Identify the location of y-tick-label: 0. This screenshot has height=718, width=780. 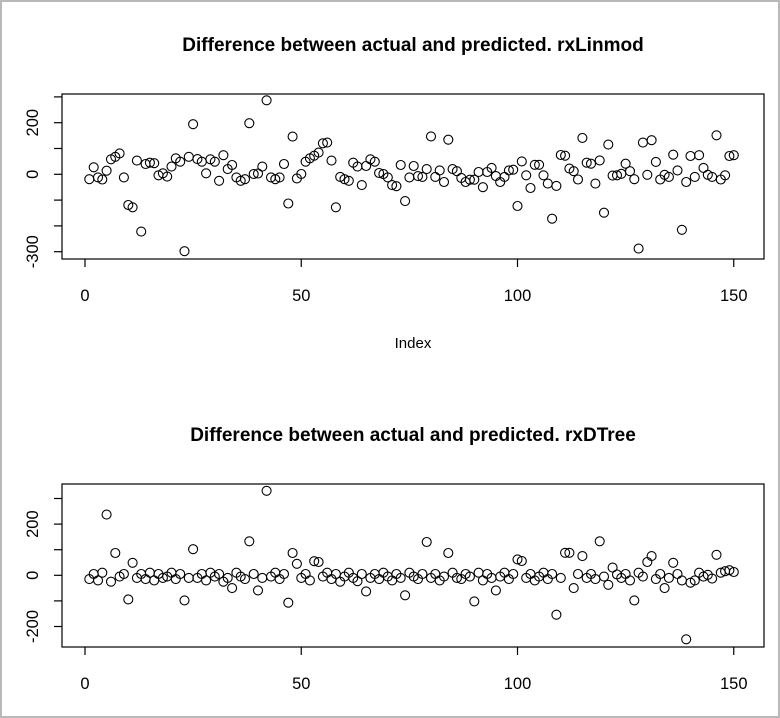
(33, 174).